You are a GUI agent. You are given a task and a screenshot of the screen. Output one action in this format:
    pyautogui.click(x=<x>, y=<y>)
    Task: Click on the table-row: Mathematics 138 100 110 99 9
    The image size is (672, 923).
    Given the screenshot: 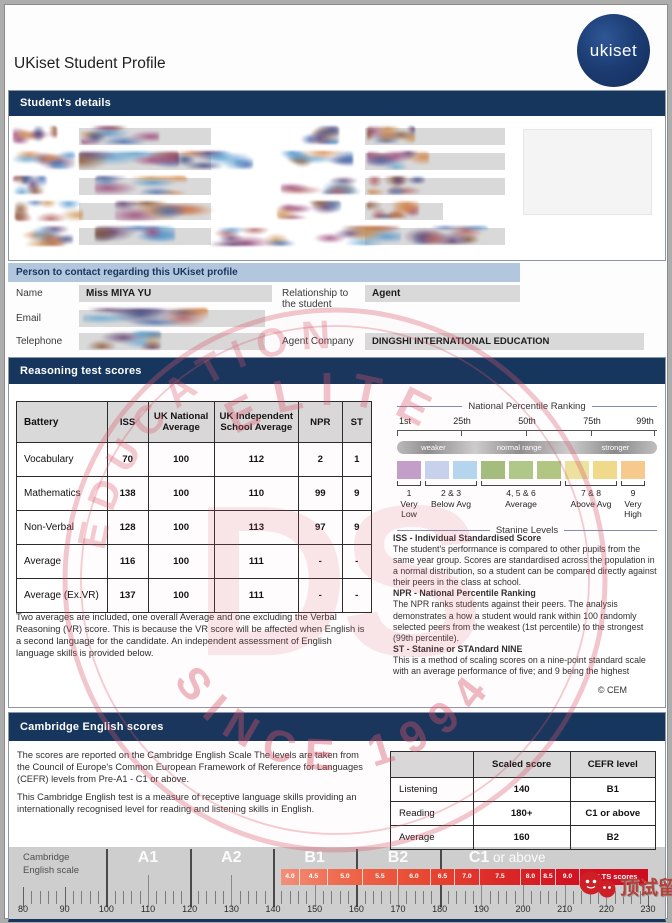 What is the action you would take?
    pyautogui.click(x=194, y=493)
    